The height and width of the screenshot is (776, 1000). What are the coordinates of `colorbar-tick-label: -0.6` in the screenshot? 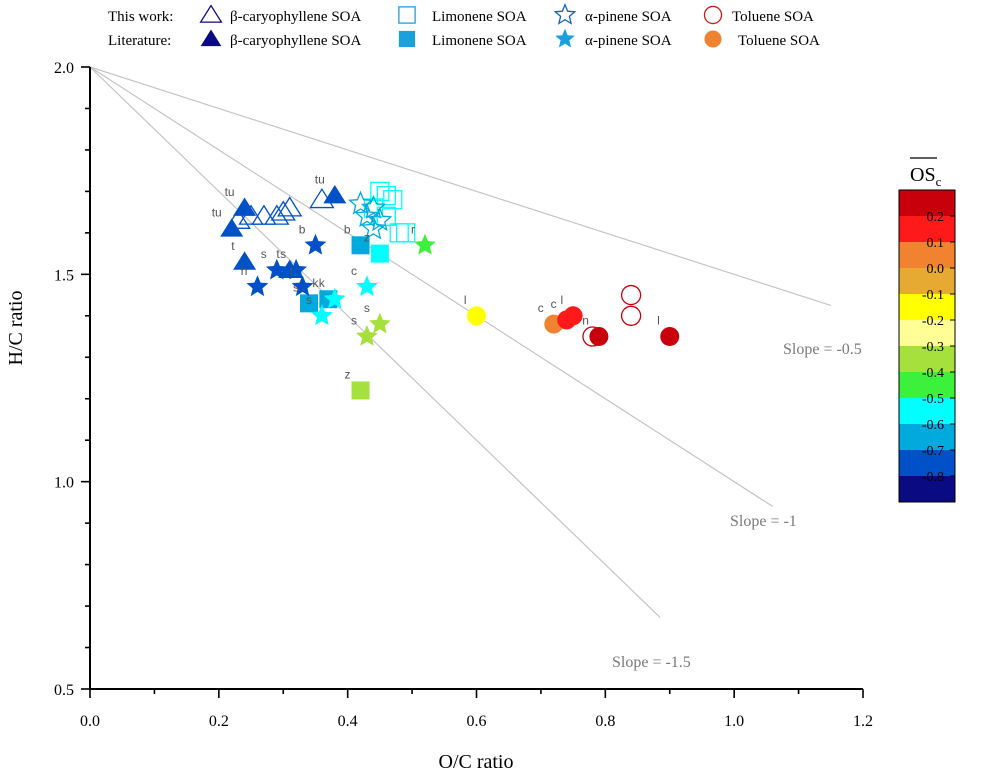 It's located at (933, 425).